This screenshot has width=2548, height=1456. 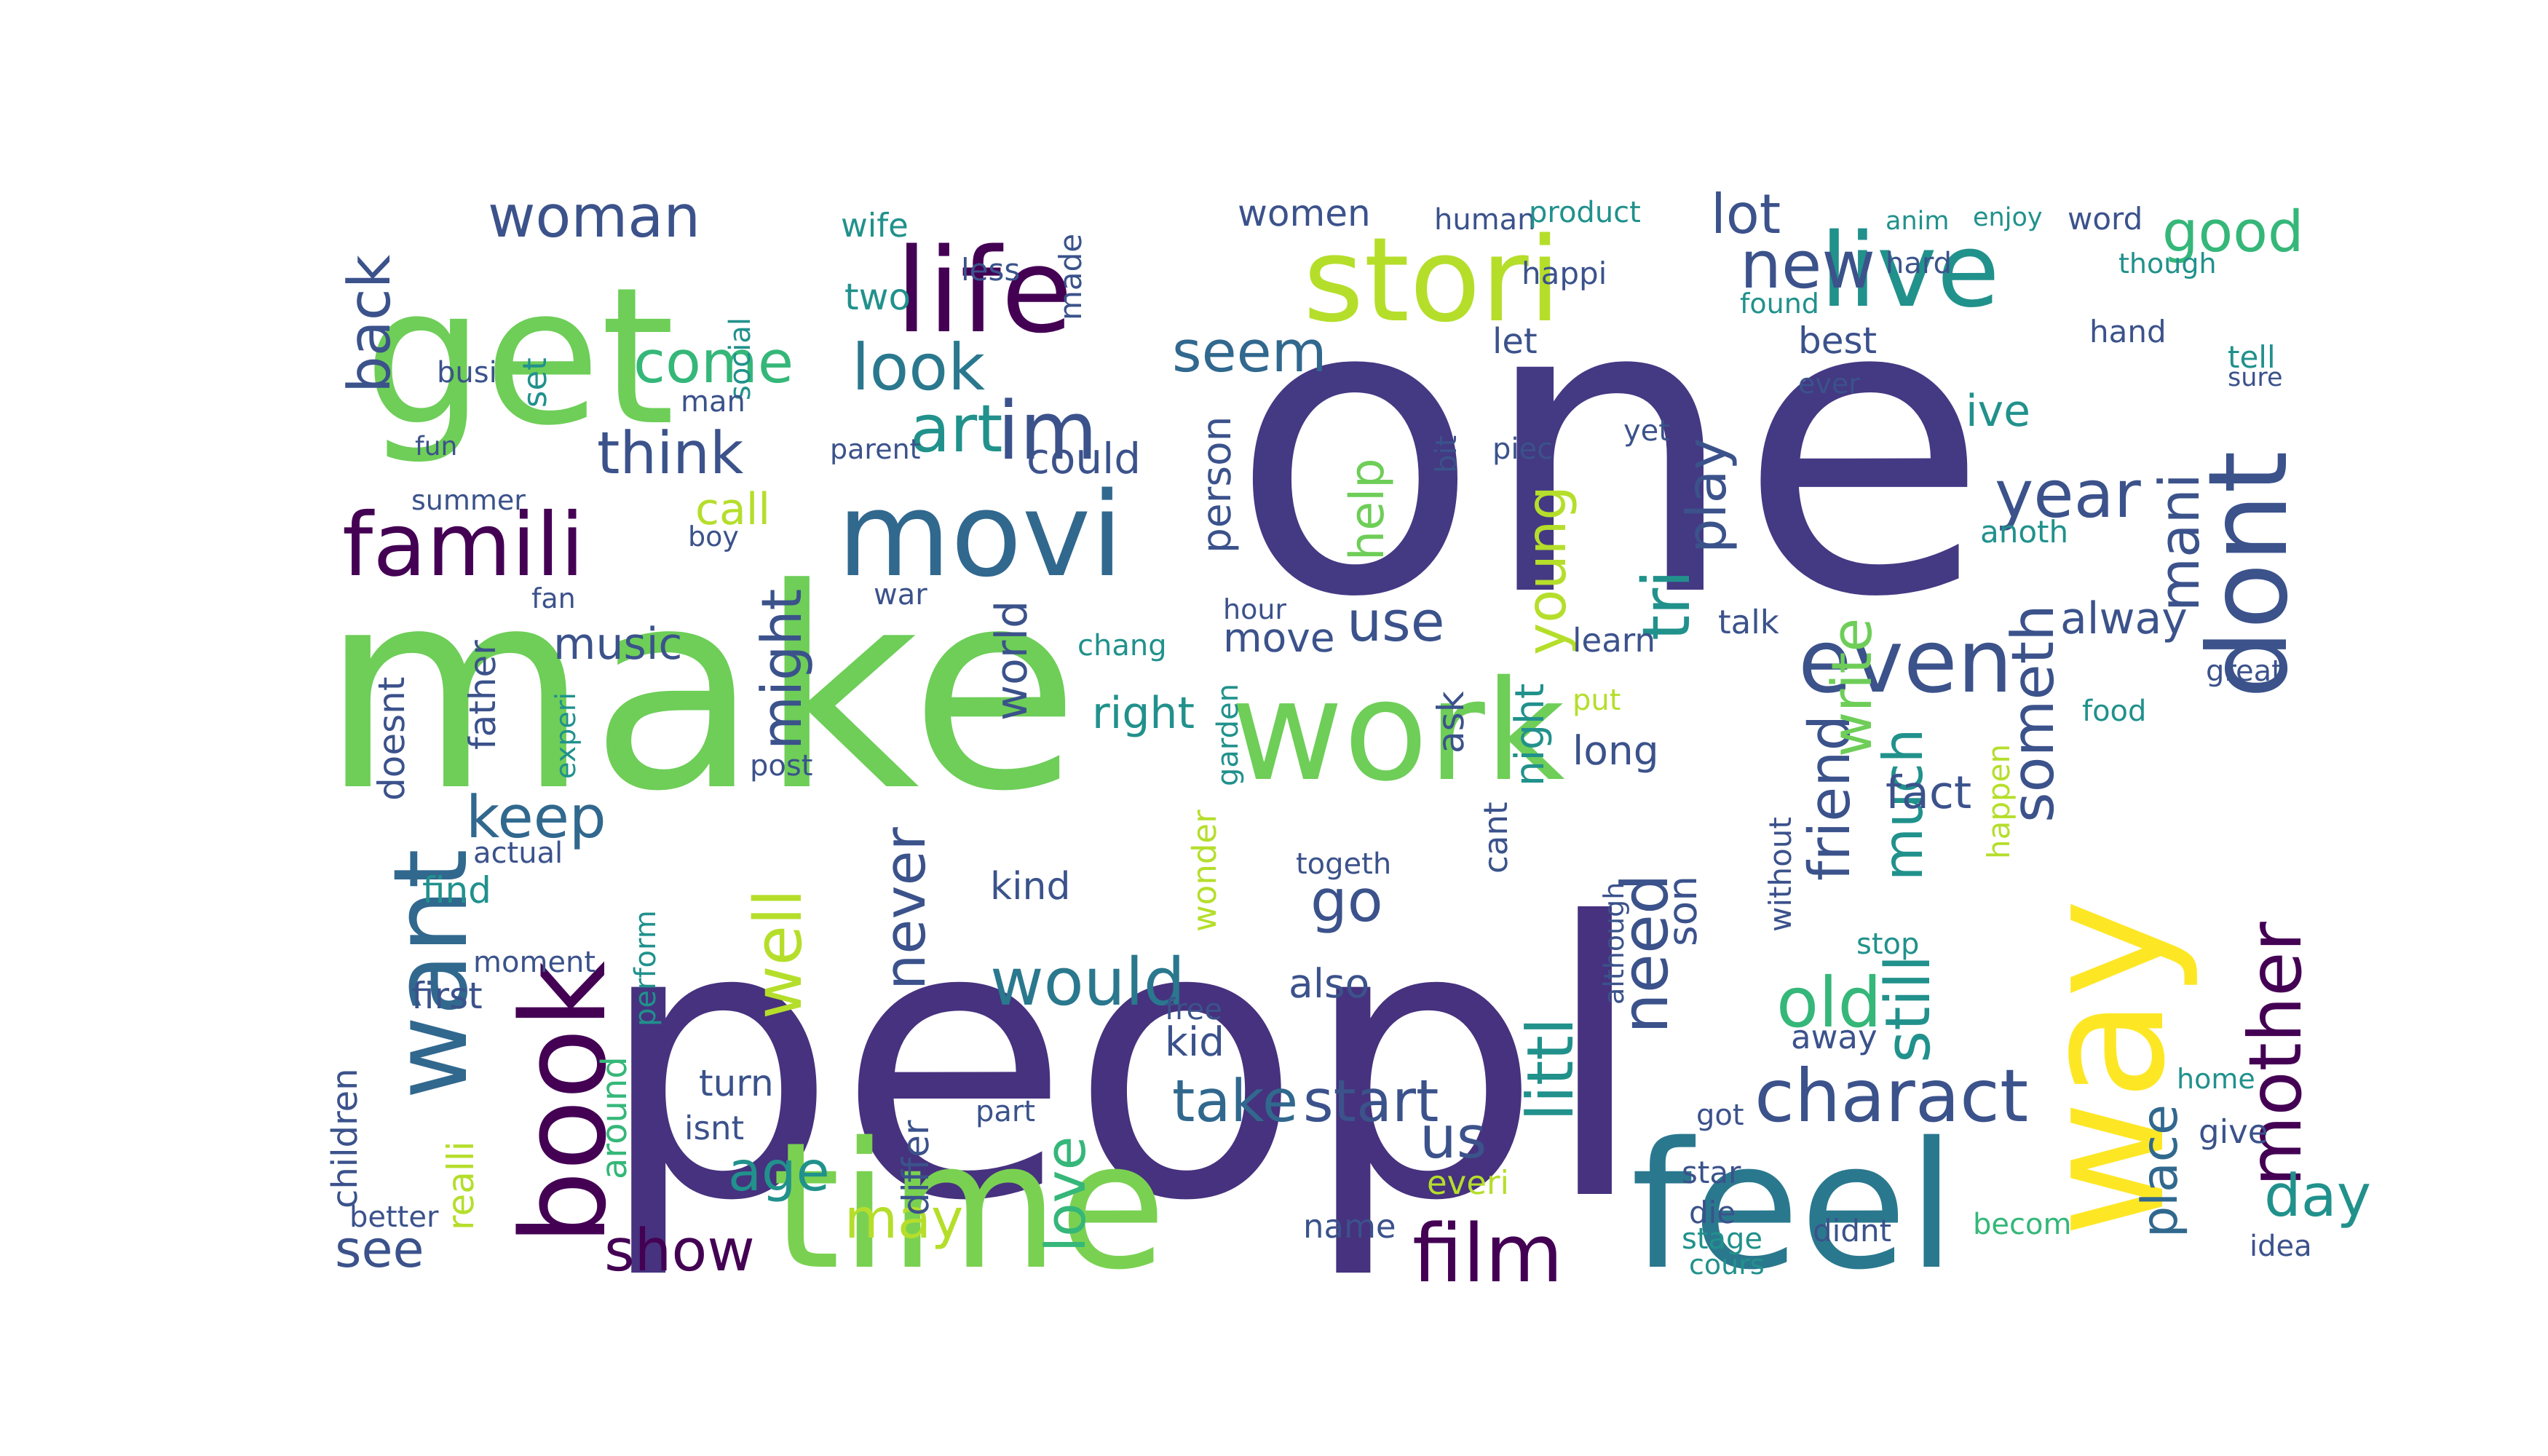 What do you see at coordinates (1011, 661) in the screenshot?
I see `word-world: world` at bounding box center [1011, 661].